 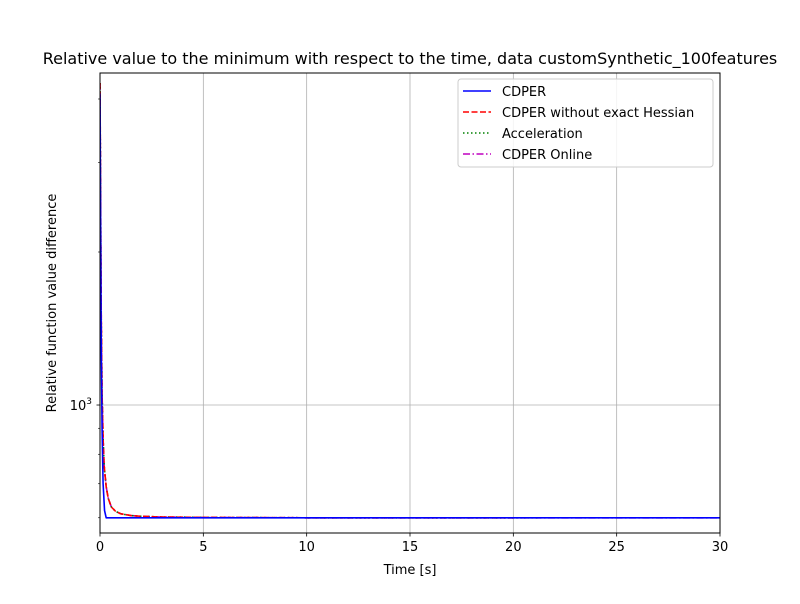 I want to click on legend-label: Acceleration, so click(x=542, y=134).